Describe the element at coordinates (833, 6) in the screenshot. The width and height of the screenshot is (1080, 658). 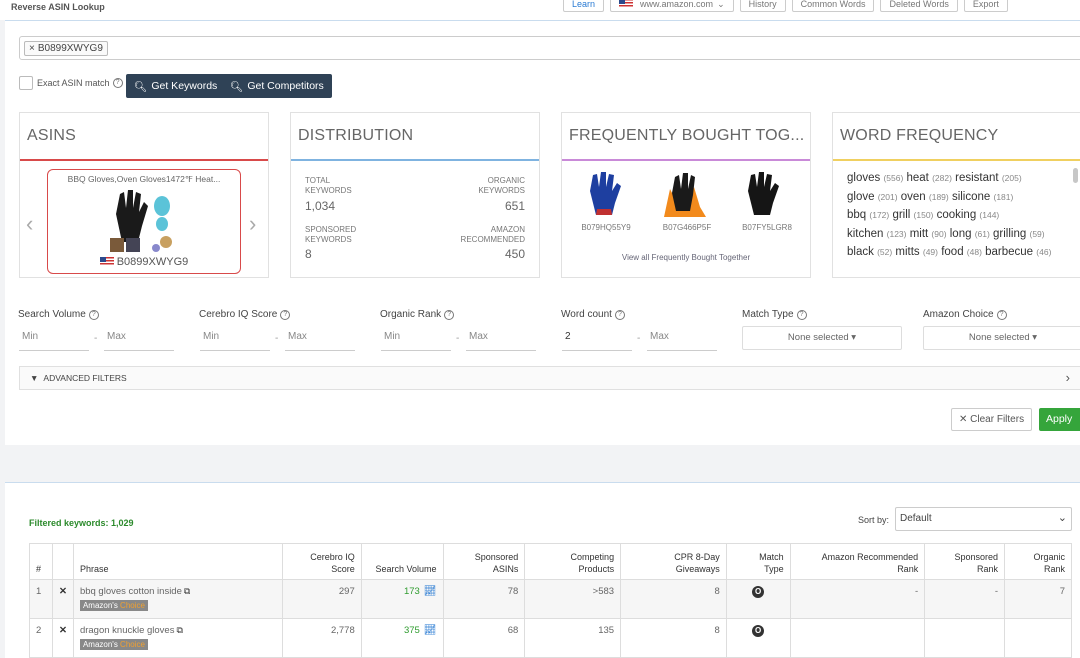
I see `common-words-button: Common Words` at that location.